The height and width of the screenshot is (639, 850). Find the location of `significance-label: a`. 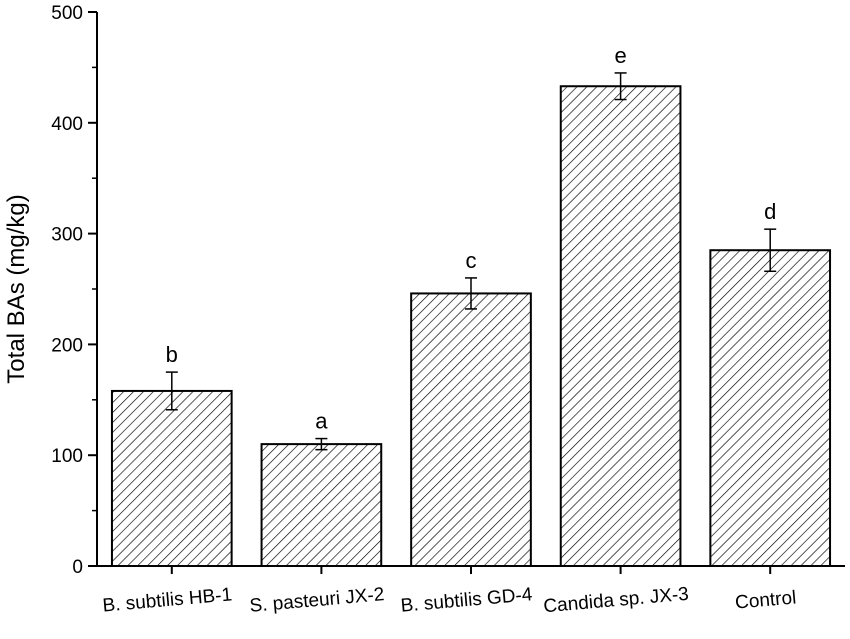

significance-label: a is located at coordinates (321, 421).